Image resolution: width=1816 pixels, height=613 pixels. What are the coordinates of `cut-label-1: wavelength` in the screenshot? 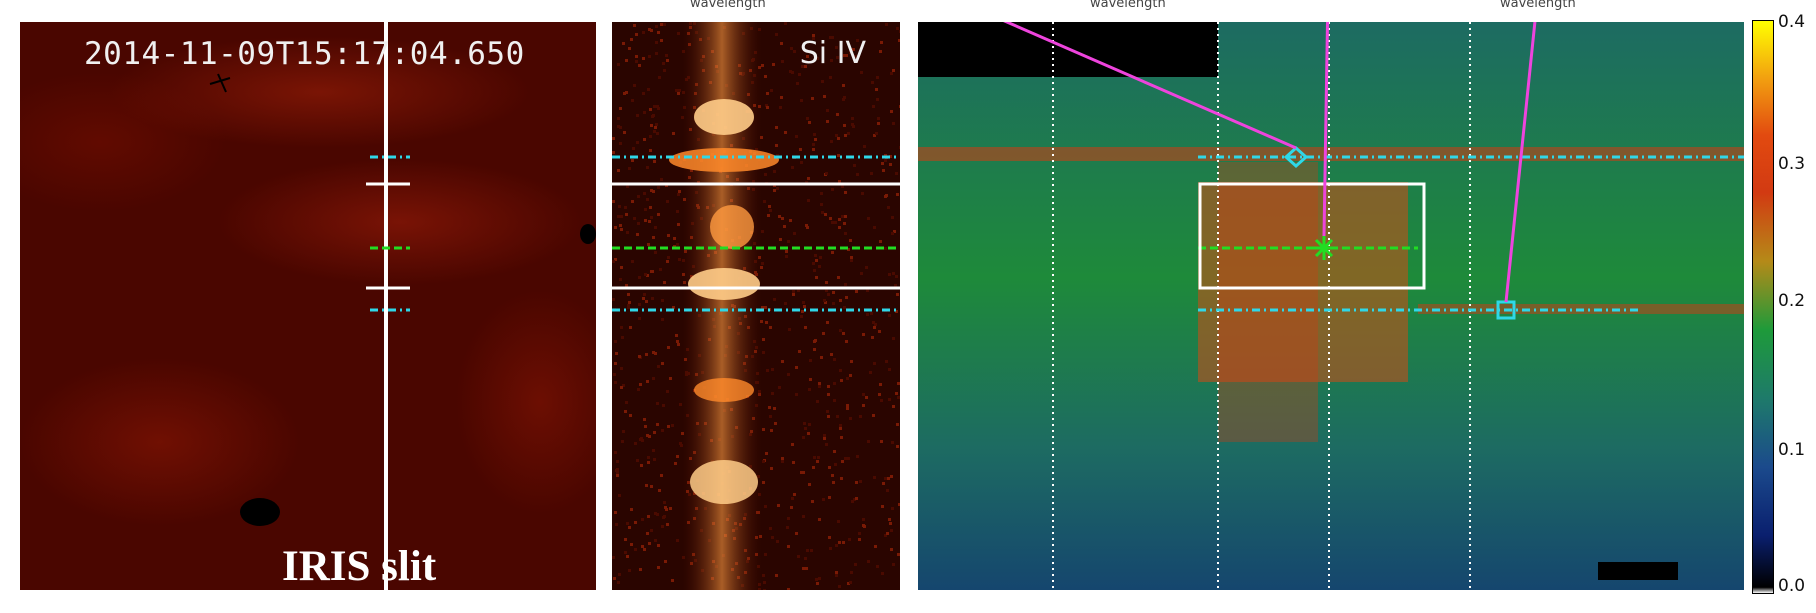 It's located at (728, 5).